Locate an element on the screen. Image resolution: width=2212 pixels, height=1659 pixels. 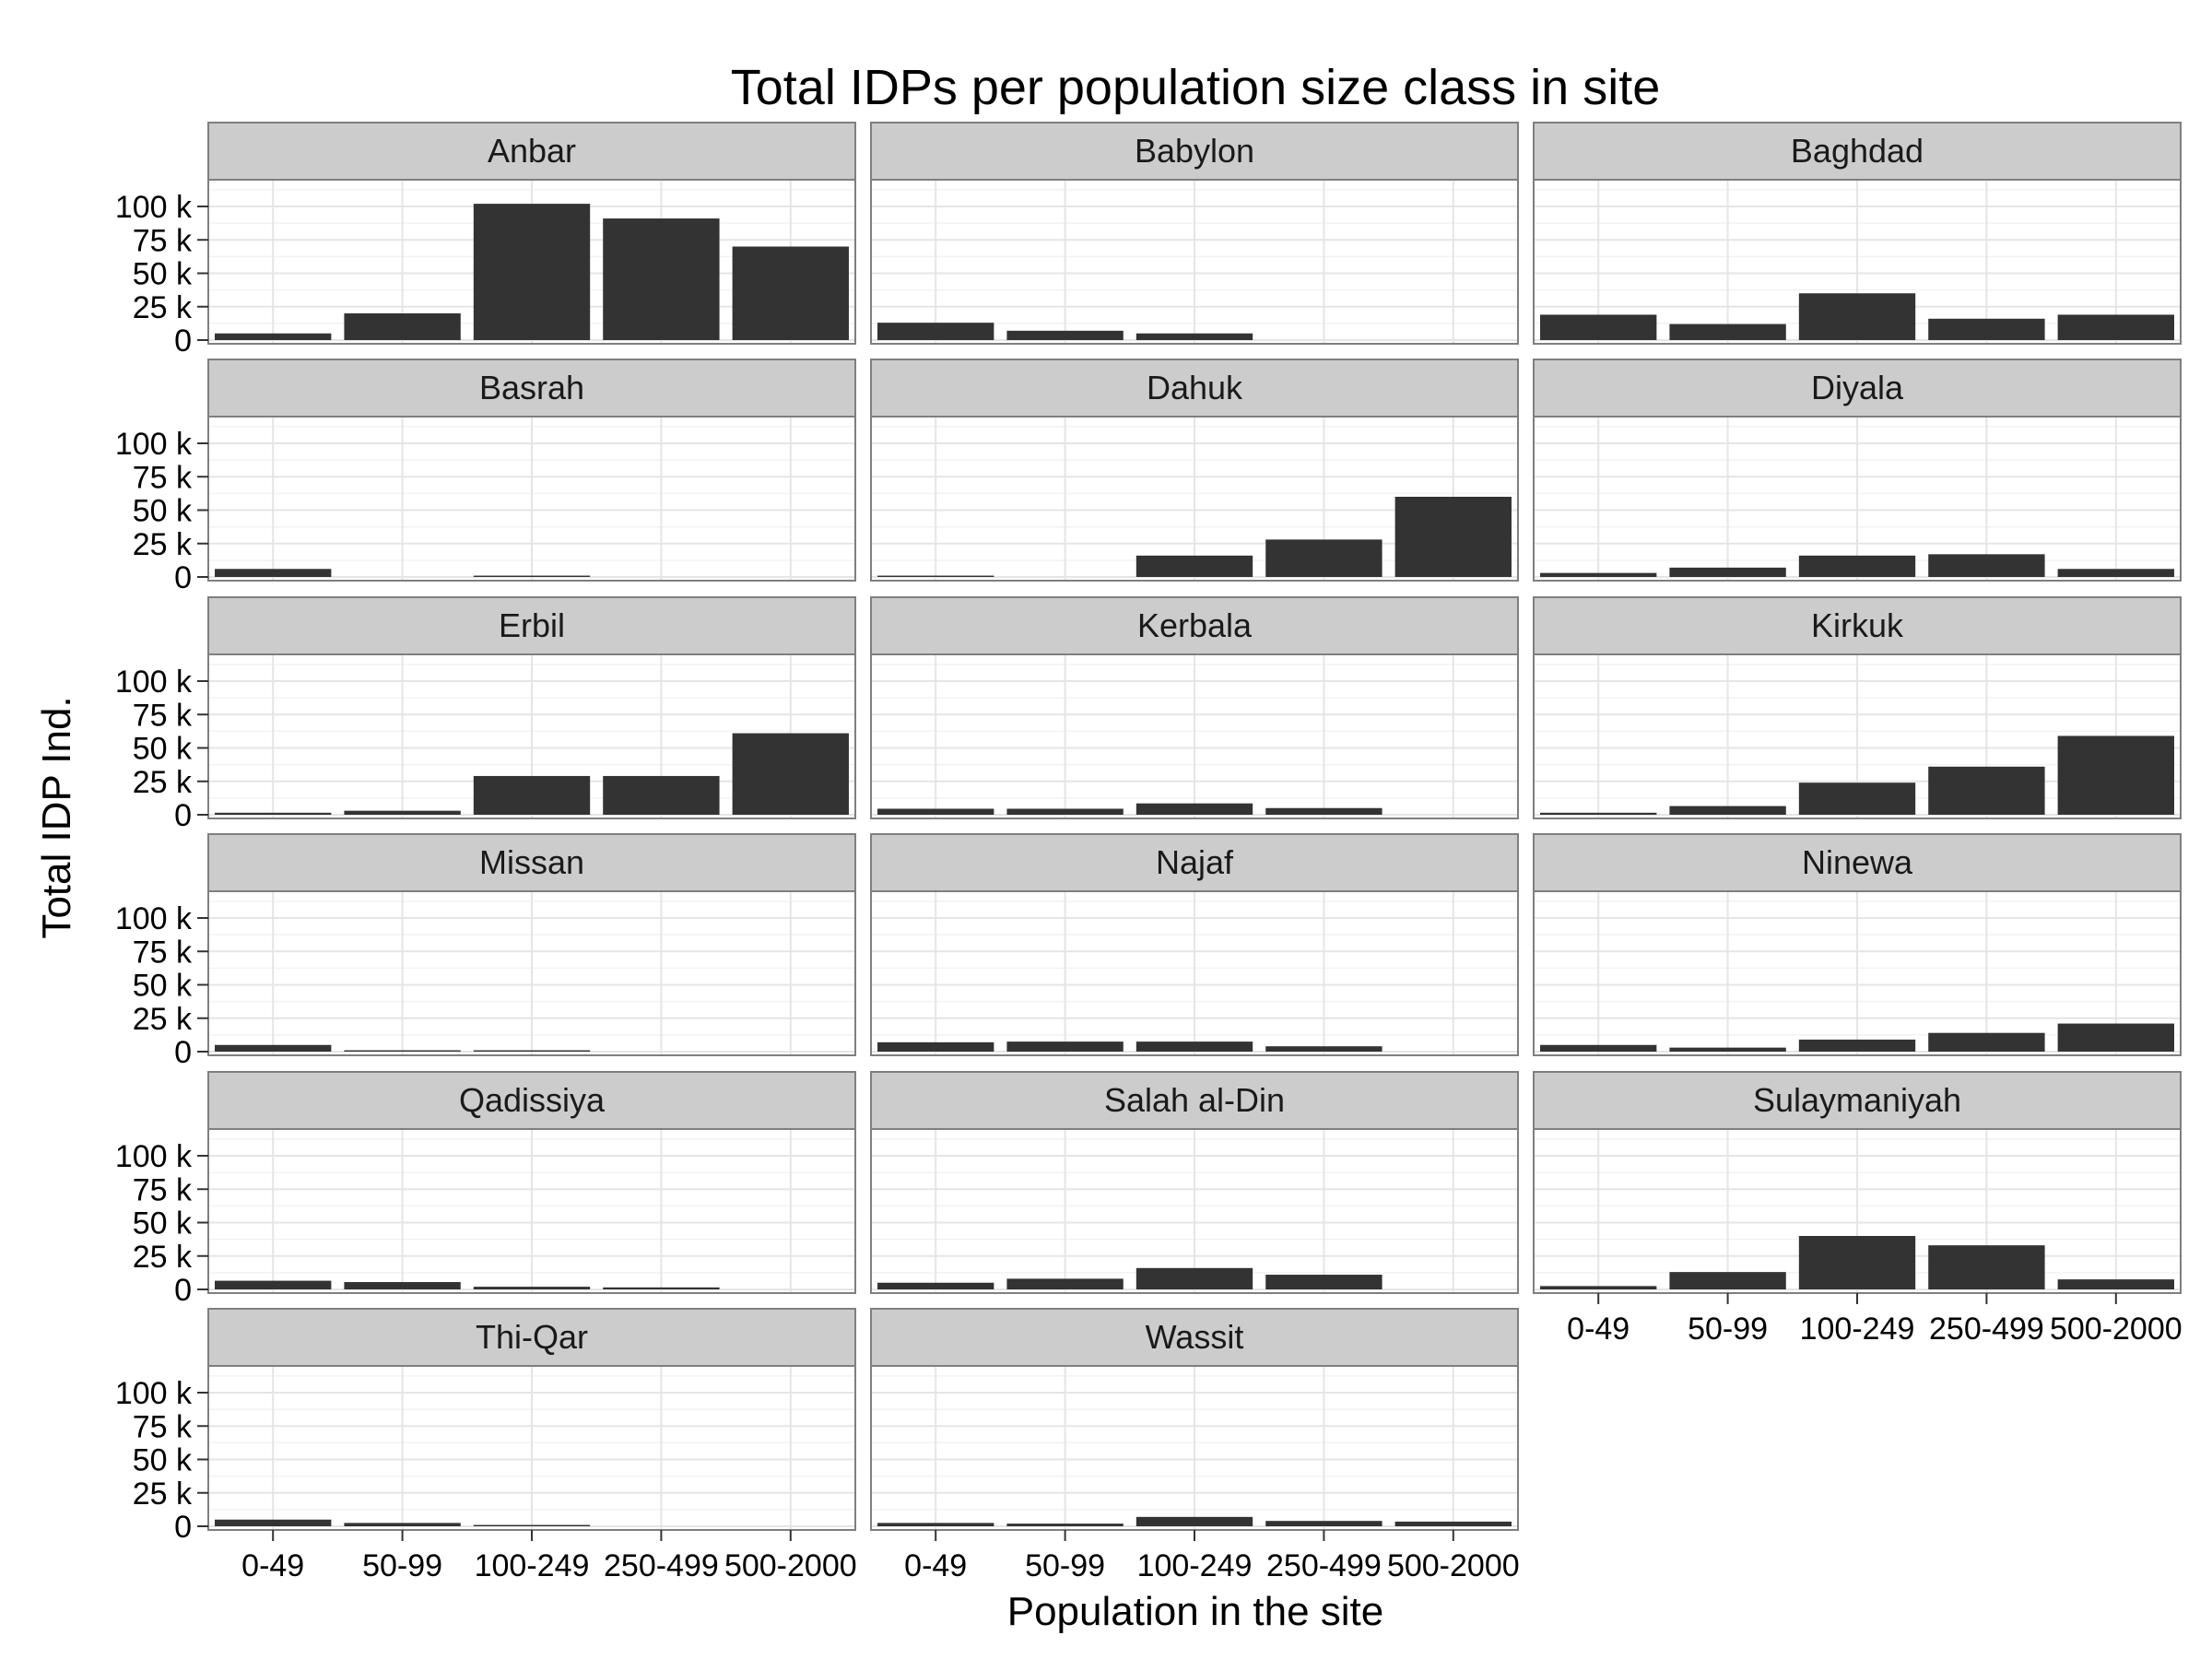
facet-label: Erbil is located at coordinates (532, 625).